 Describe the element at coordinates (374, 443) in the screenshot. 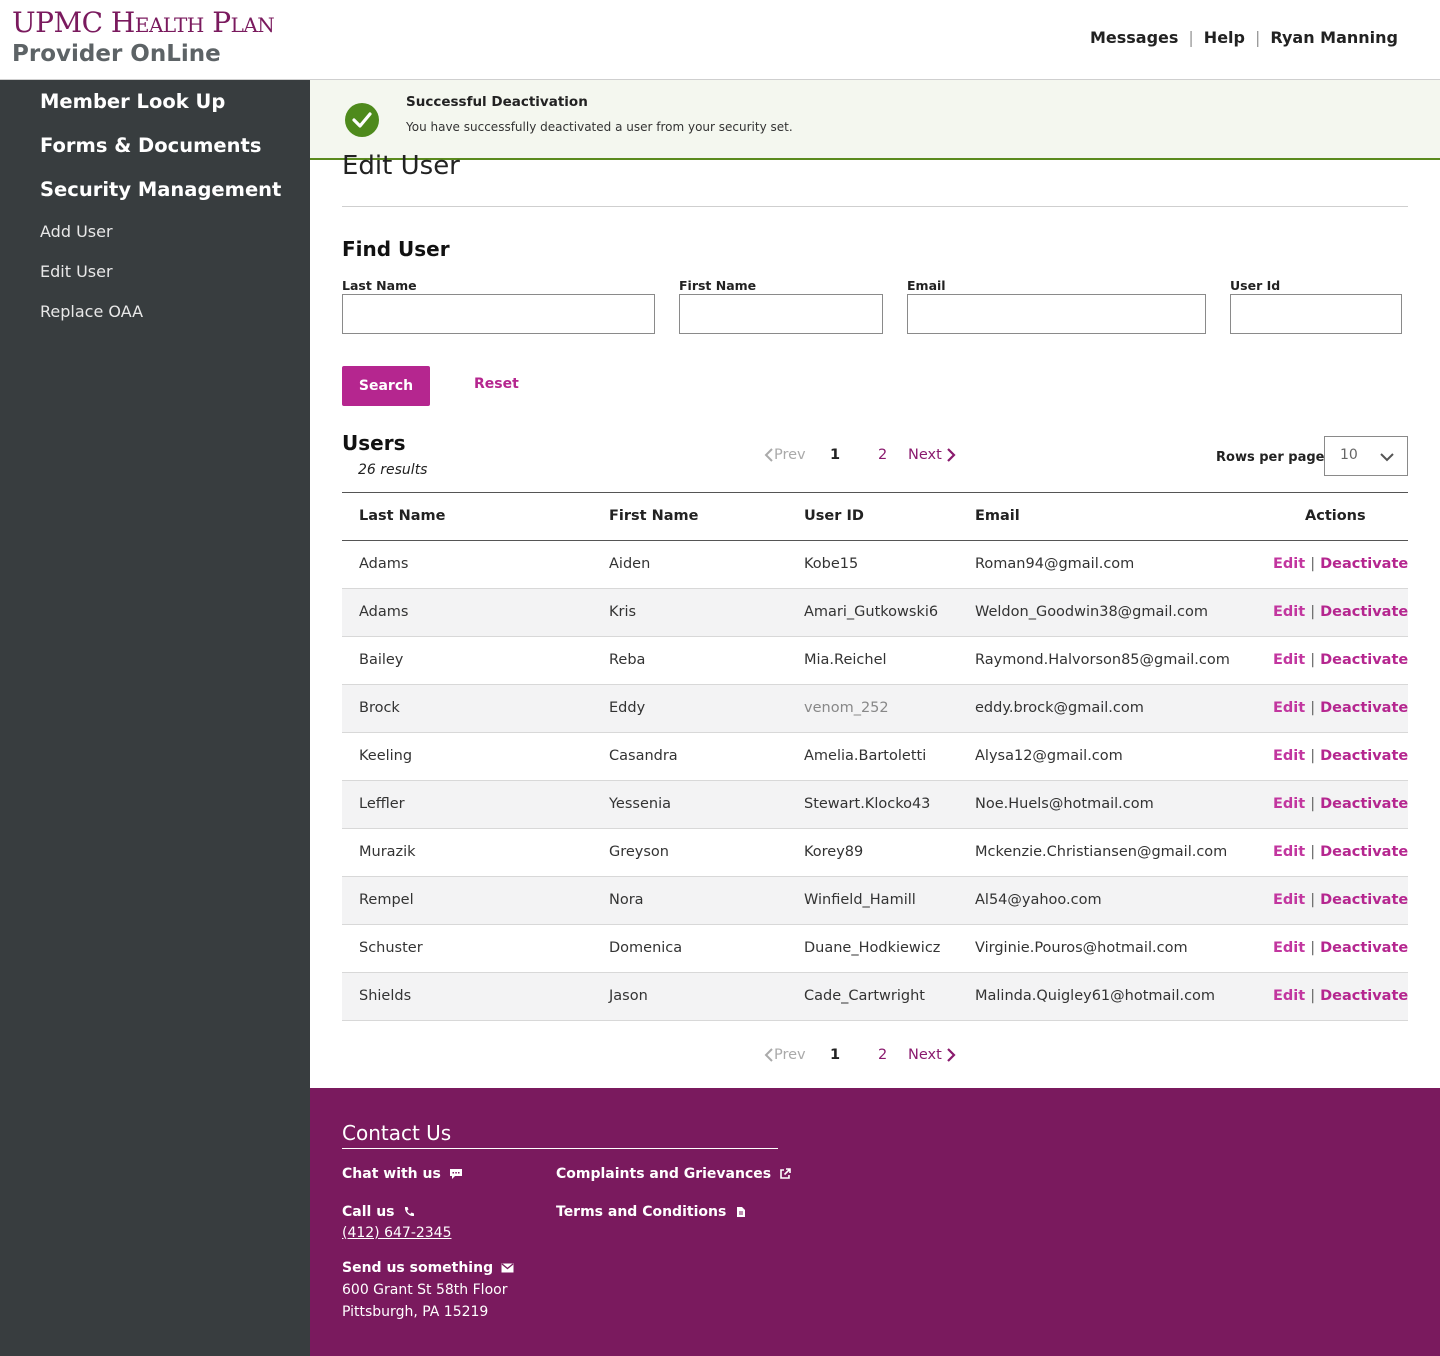

I see `users-title: Users` at that location.